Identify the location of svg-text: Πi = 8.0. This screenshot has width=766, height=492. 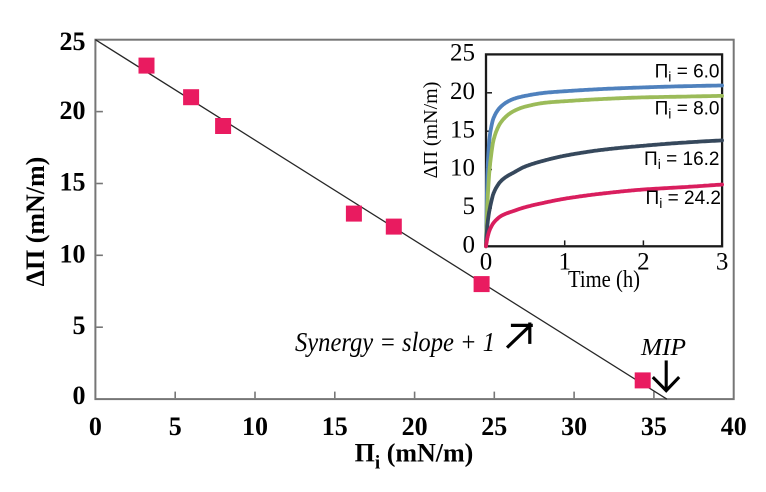
(687, 110).